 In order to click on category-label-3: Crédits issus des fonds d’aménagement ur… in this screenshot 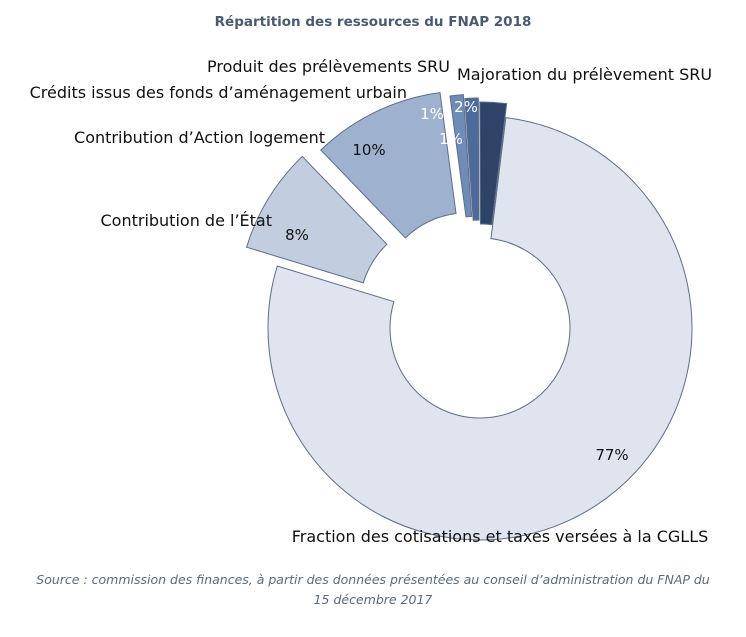, I will do `click(218, 92)`.